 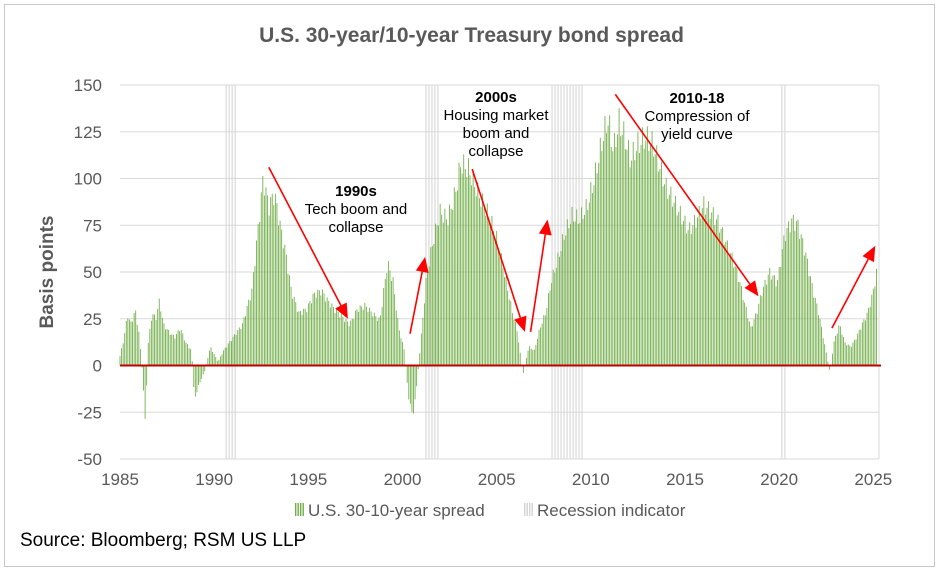 I want to click on arrow-shaft, so click(x=538, y=283).